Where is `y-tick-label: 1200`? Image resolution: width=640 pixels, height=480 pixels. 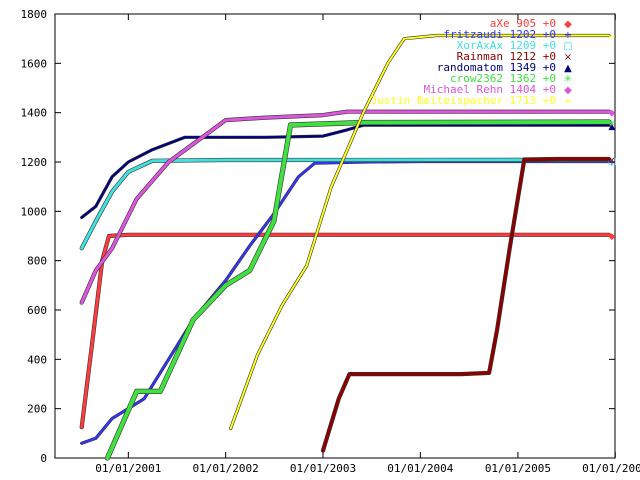
y-tick-label: 1200 is located at coordinates (34, 162).